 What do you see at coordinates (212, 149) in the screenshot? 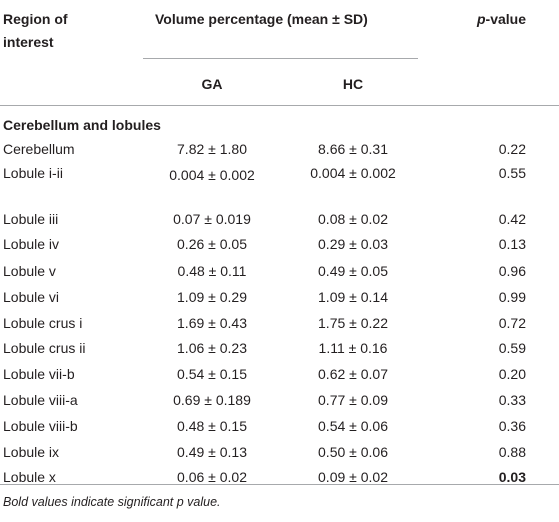
I see `row-ga-value: 7.82 ± 1.80` at bounding box center [212, 149].